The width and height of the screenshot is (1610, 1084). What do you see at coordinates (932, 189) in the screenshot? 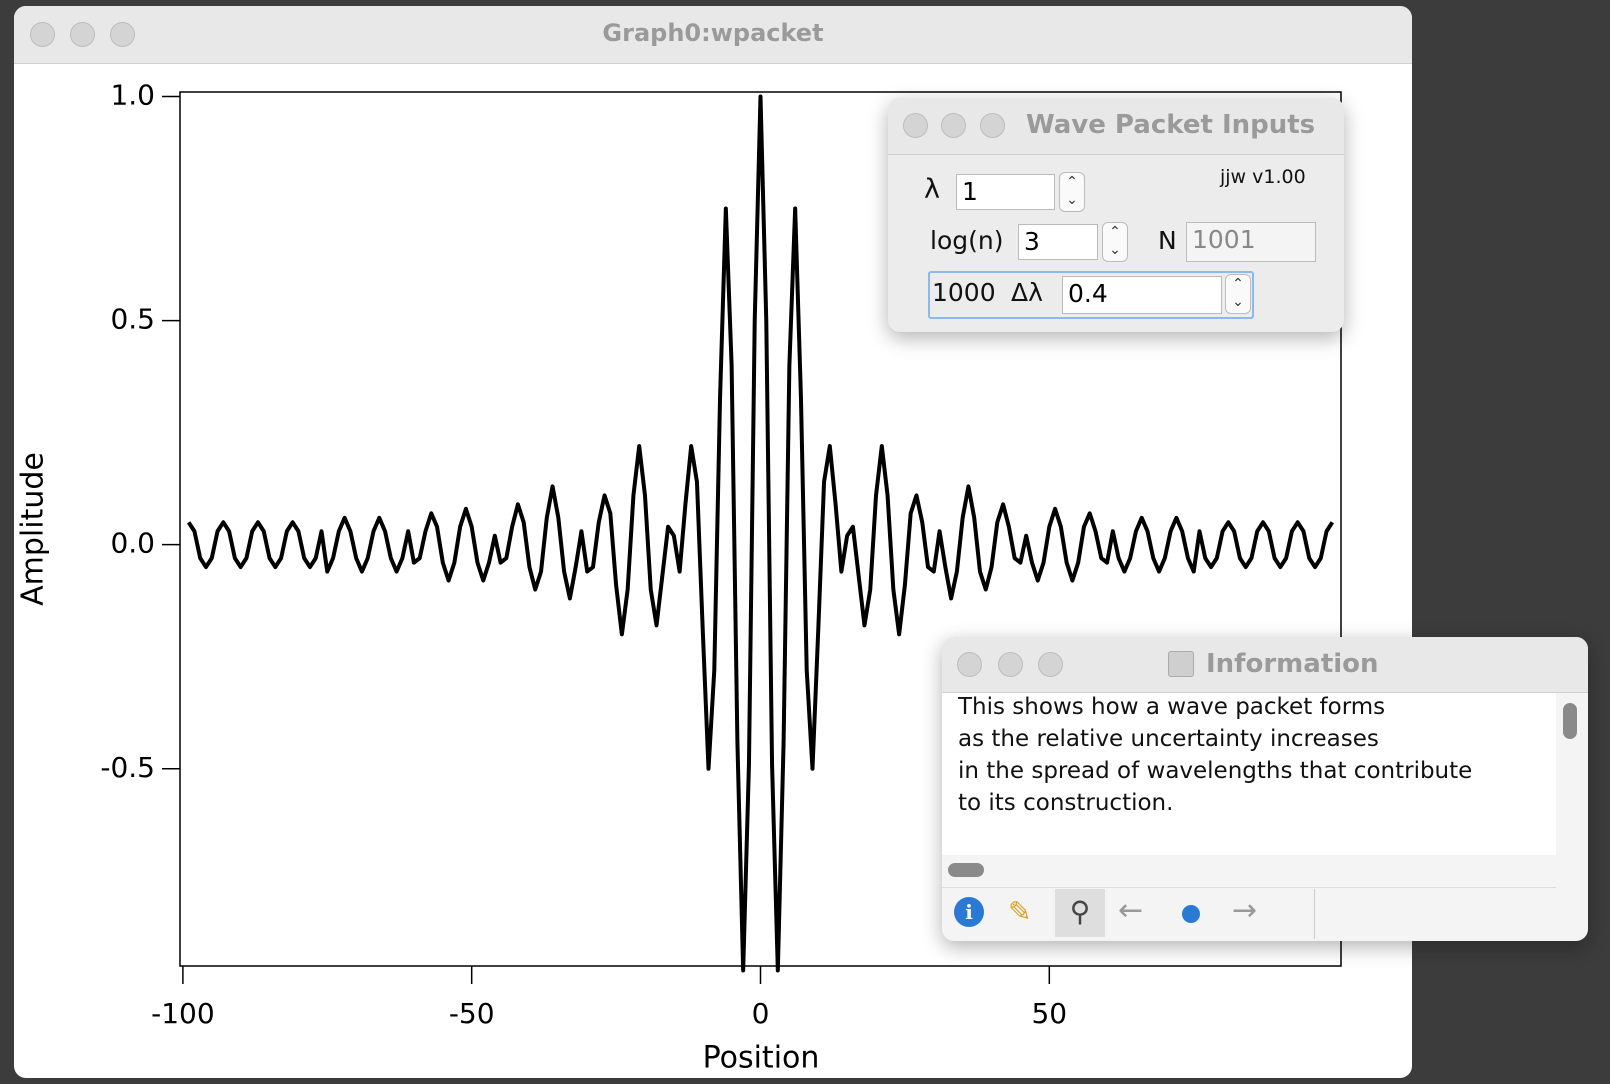
I see `lambda-label: λ` at bounding box center [932, 189].